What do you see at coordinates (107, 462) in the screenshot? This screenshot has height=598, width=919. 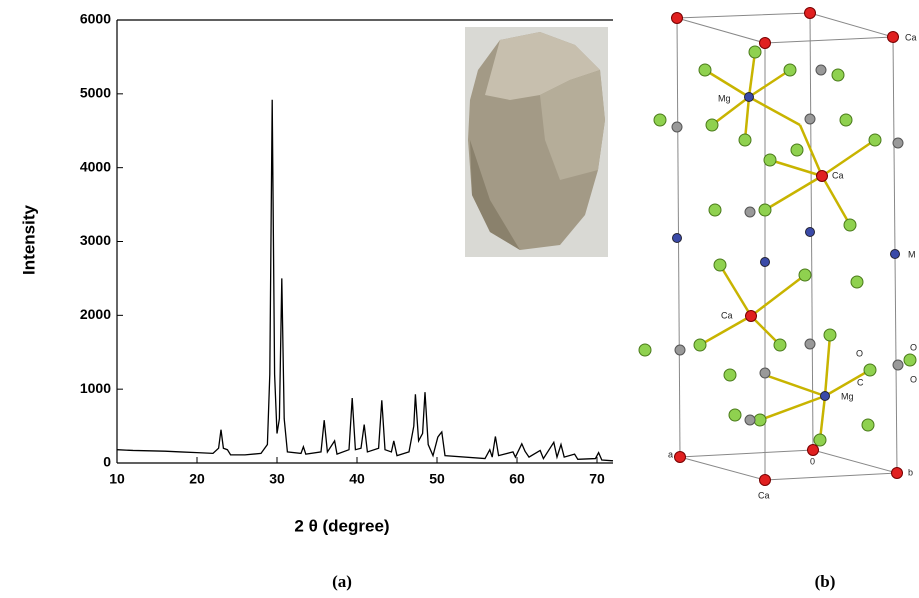 I see `y-tick-label: 0` at bounding box center [107, 462].